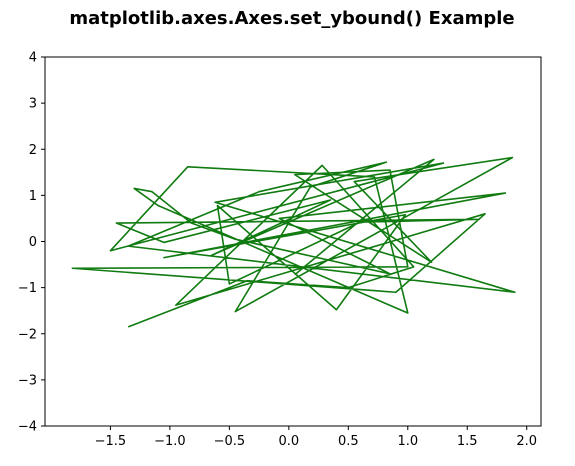 Image resolution: width=575 pixels, height=466 pixels. Describe the element at coordinates (33, 242) in the screenshot. I see `y-tick-label: 0` at that location.